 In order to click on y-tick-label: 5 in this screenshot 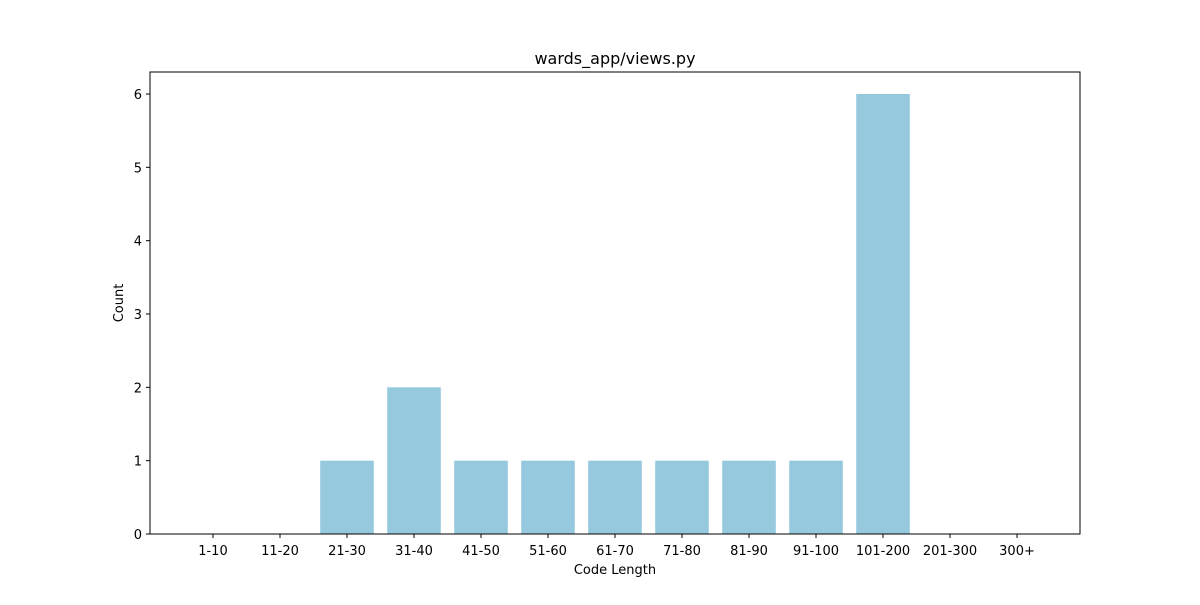, I will do `click(138, 168)`.